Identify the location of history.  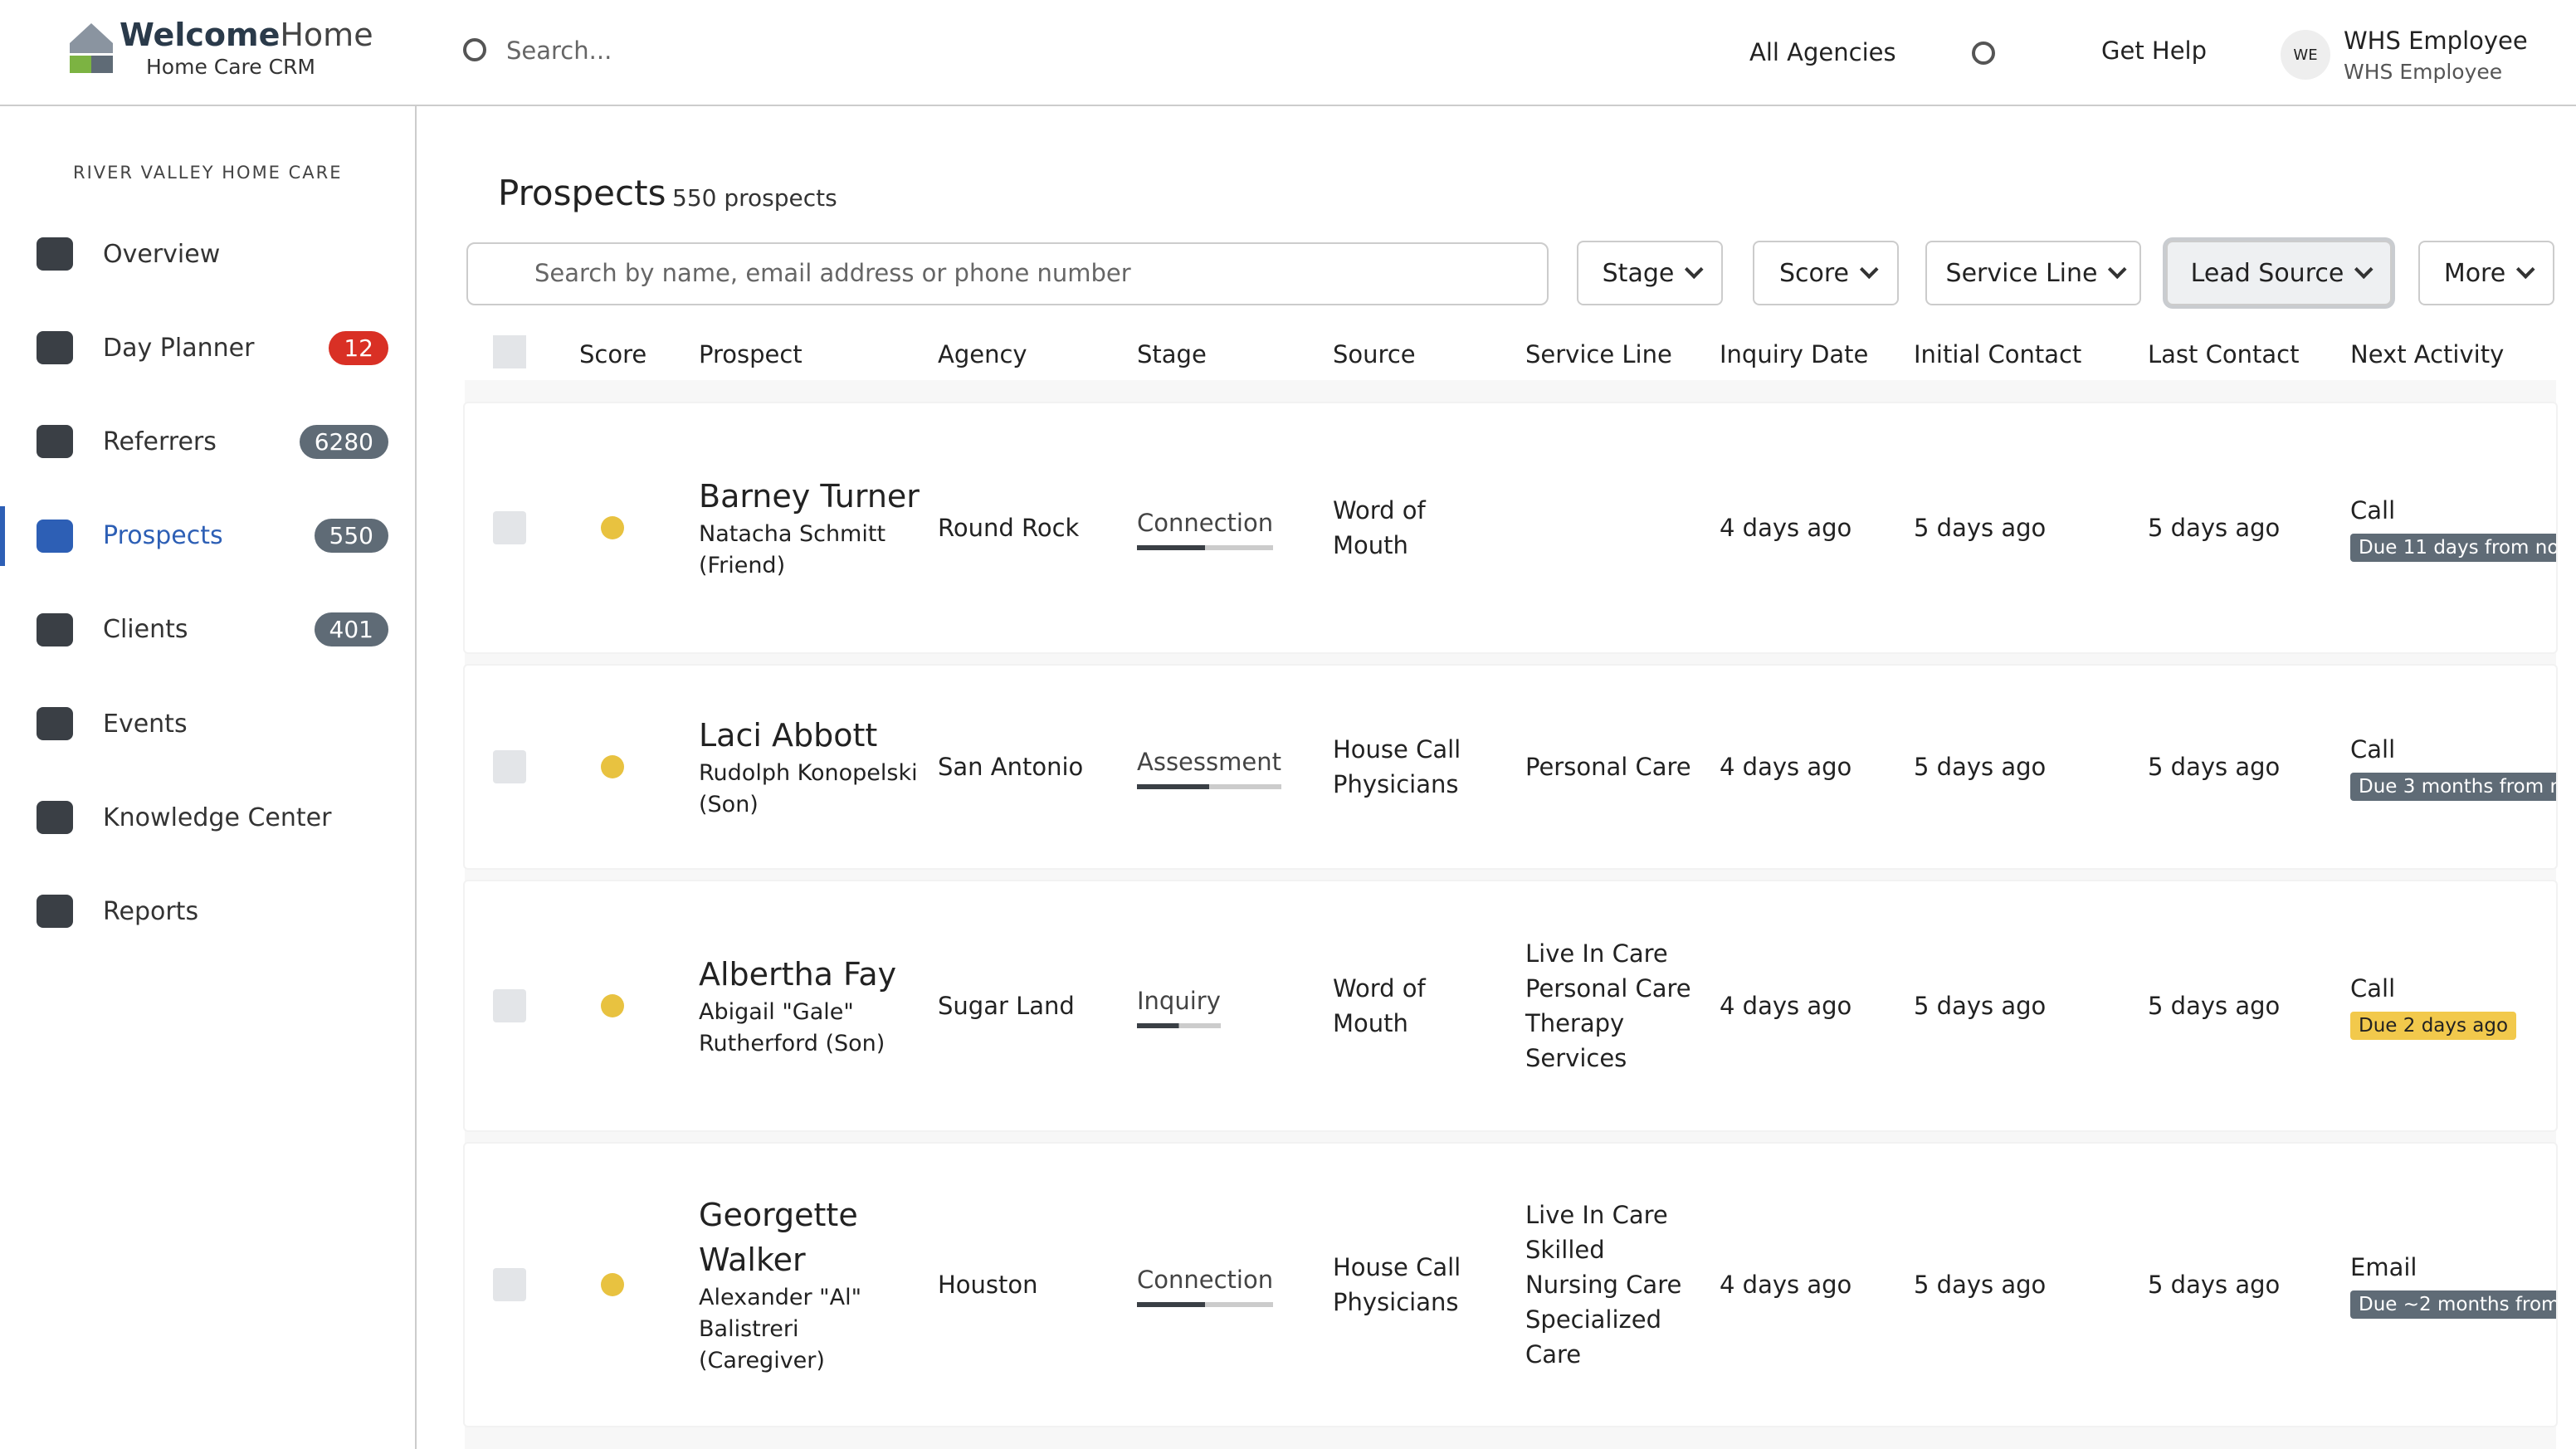
(1984, 53).